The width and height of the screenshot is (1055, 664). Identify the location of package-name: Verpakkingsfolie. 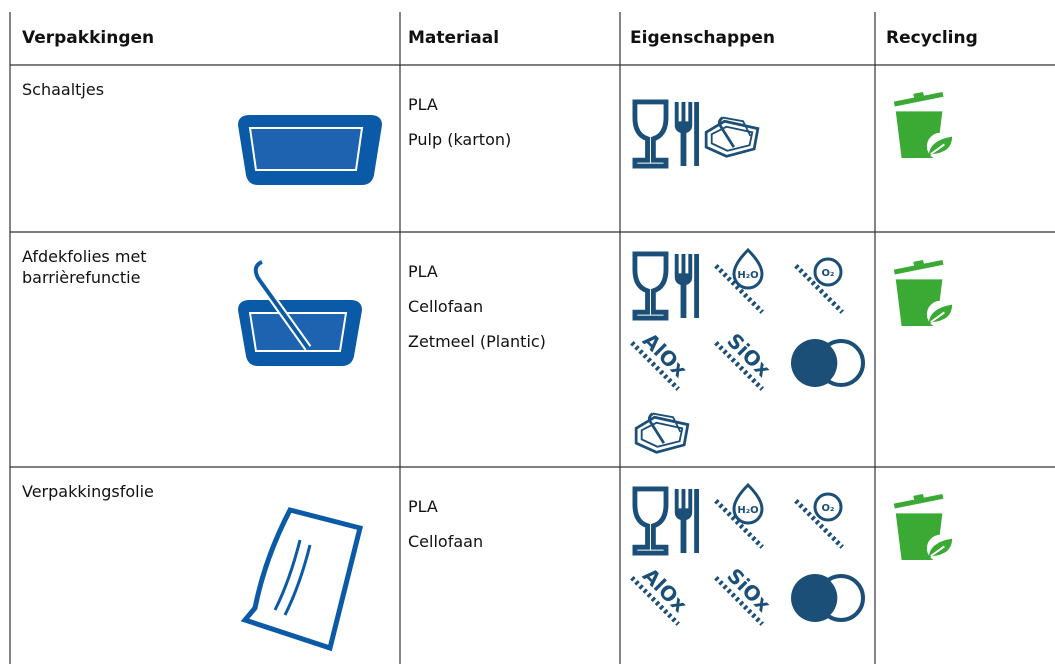
(88, 491).